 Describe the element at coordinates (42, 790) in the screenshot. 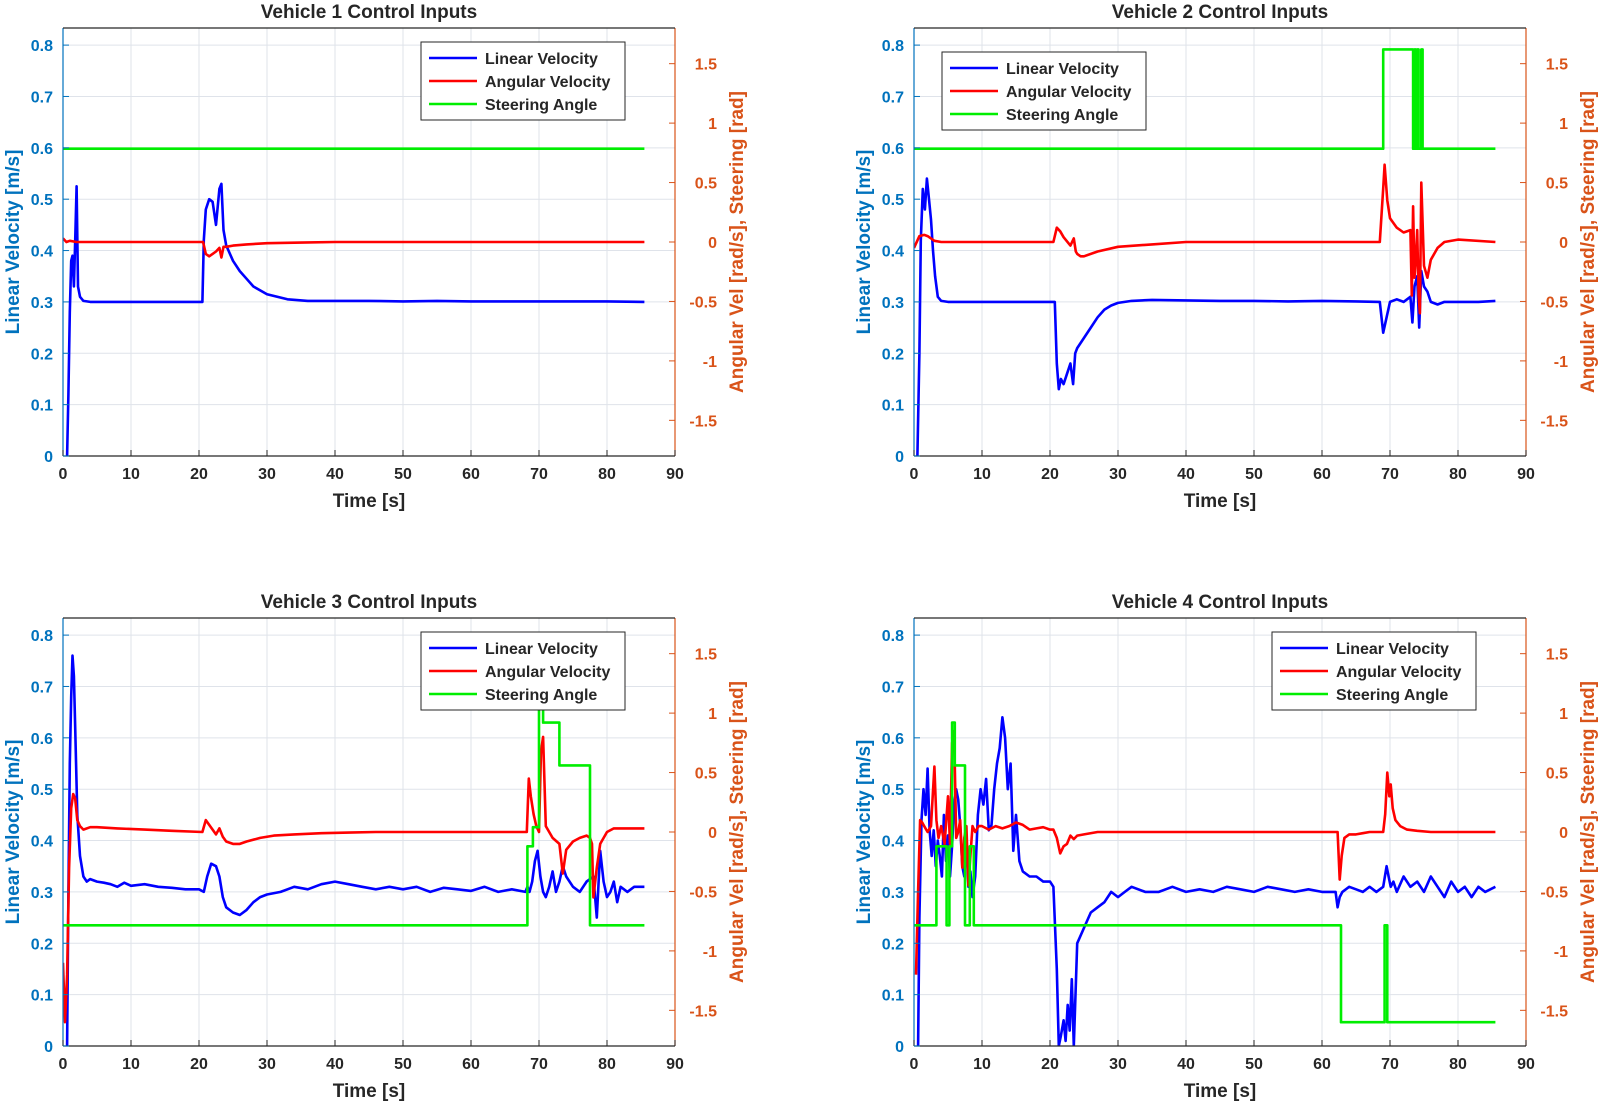

I see `y-tick-label-left: 0.5` at that location.